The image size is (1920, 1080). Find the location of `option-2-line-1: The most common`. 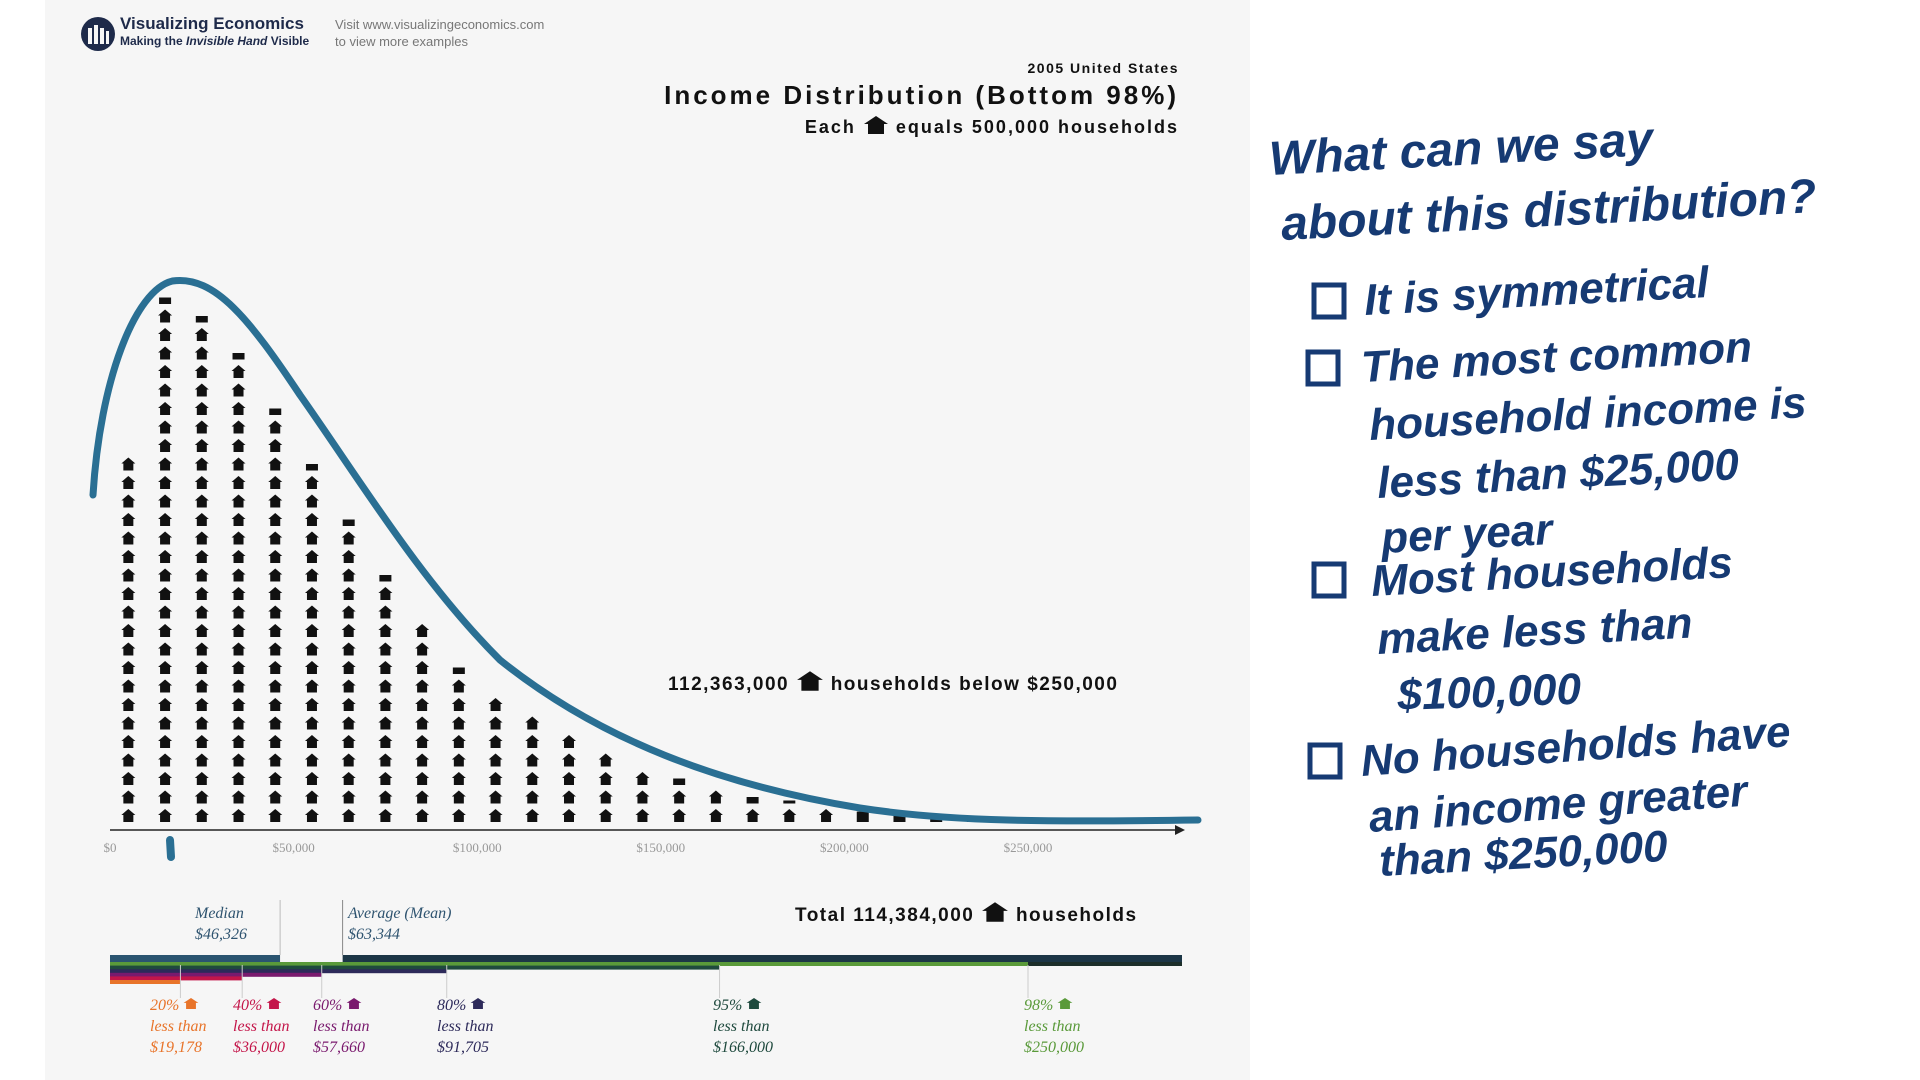

option-2-line-1: The most common is located at coordinates (1556, 357).